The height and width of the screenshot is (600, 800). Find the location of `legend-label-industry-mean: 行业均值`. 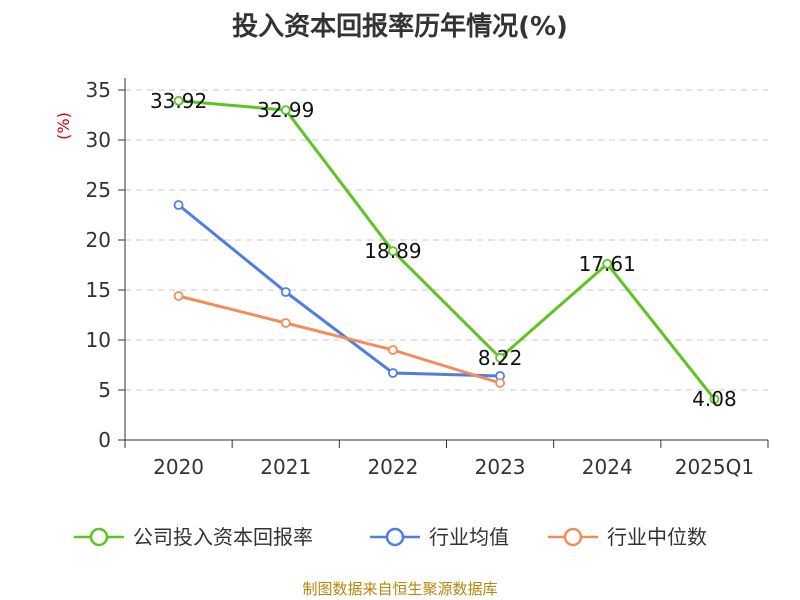

legend-label-industry-mean: 行业均值 is located at coordinates (469, 537).